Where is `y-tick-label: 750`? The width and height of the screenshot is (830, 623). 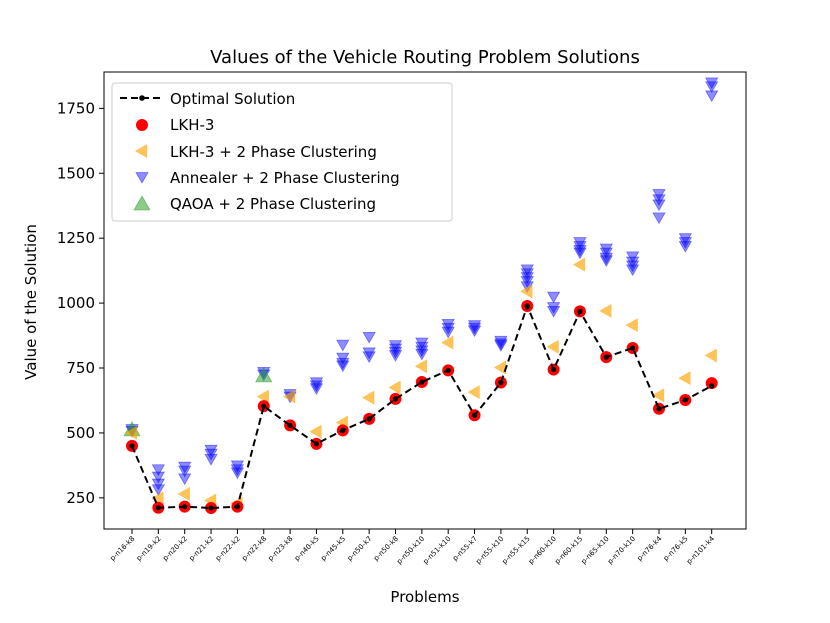 y-tick-label: 750 is located at coordinates (80, 368).